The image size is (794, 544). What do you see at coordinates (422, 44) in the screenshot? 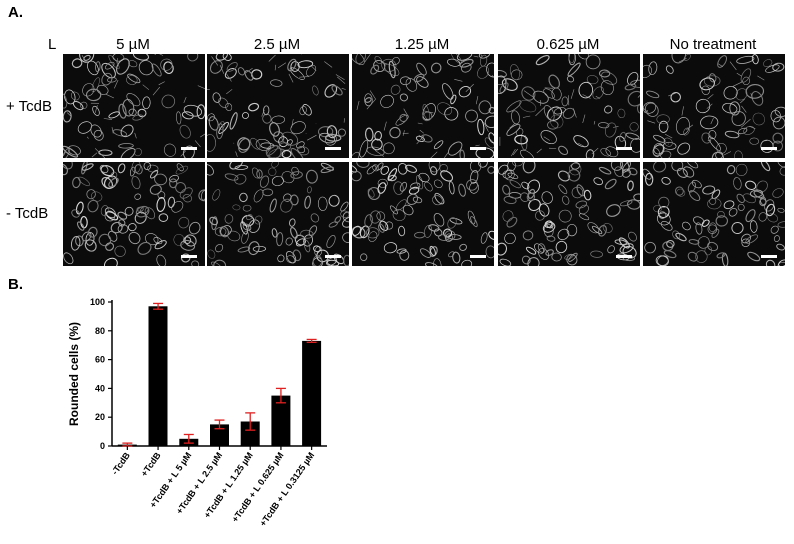
I see `column-label-1-25um: 1.25 µM` at bounding box center [422, 44].